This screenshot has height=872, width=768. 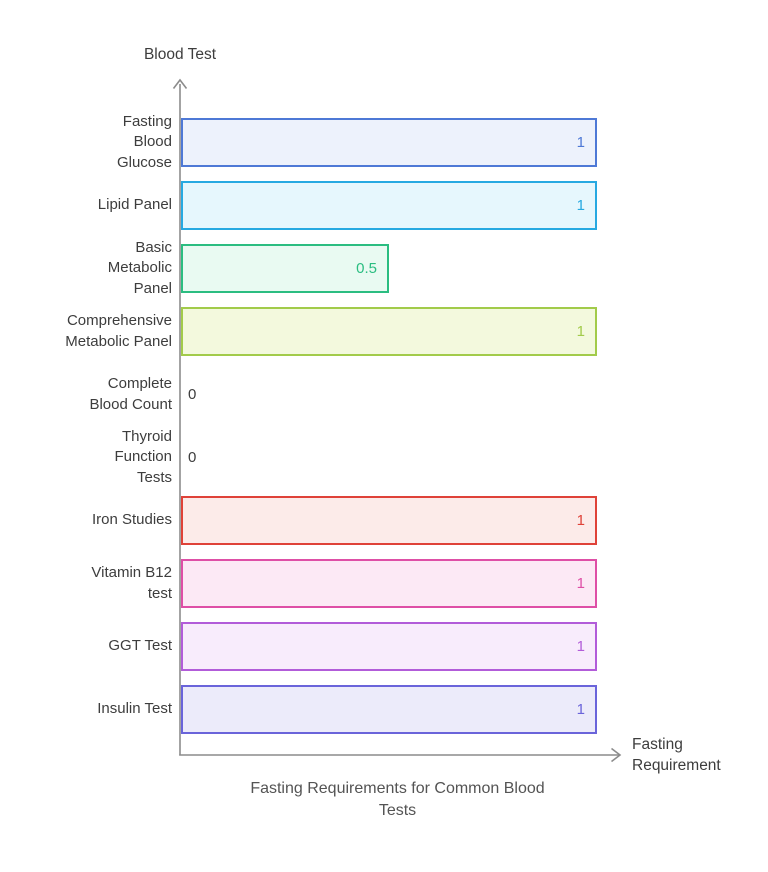 I want to click on y-axis-title: Blood Test, so click(x=180, y=54).